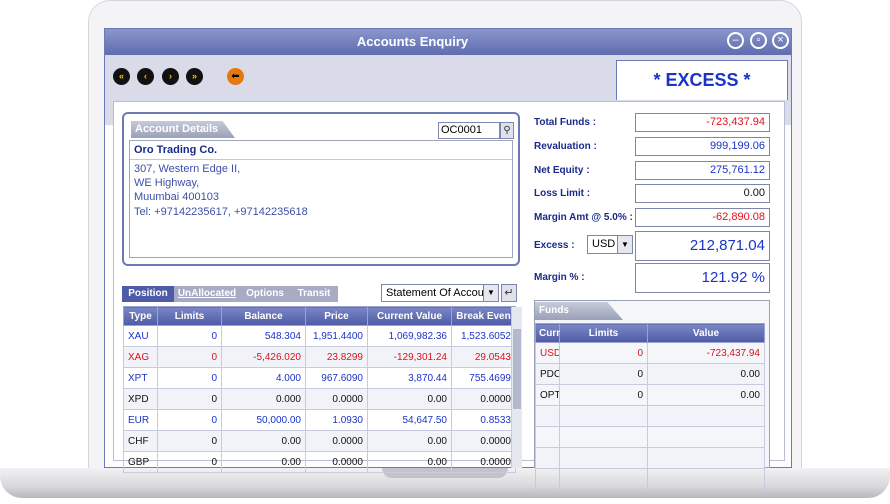 This screenshot has width=890, height=504. I want to click on table-row: CHF 0 0.00 0.0000 0.00 0.0000, so click(319, 441).